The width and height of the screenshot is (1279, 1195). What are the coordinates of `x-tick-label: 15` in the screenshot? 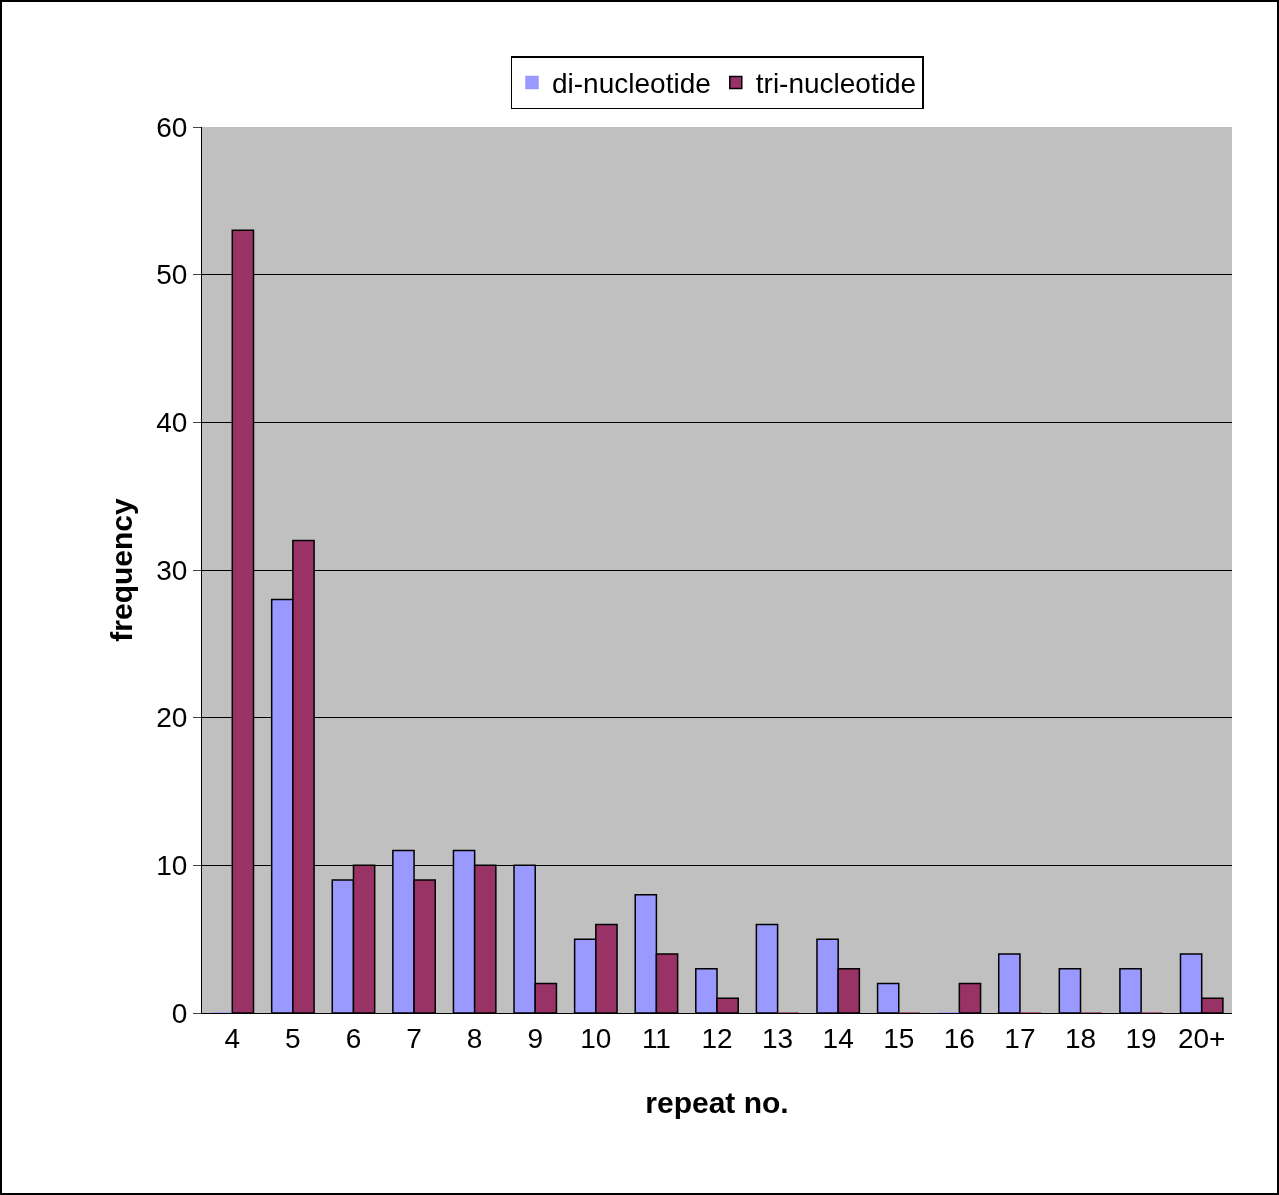 It's located at (899, 1038).